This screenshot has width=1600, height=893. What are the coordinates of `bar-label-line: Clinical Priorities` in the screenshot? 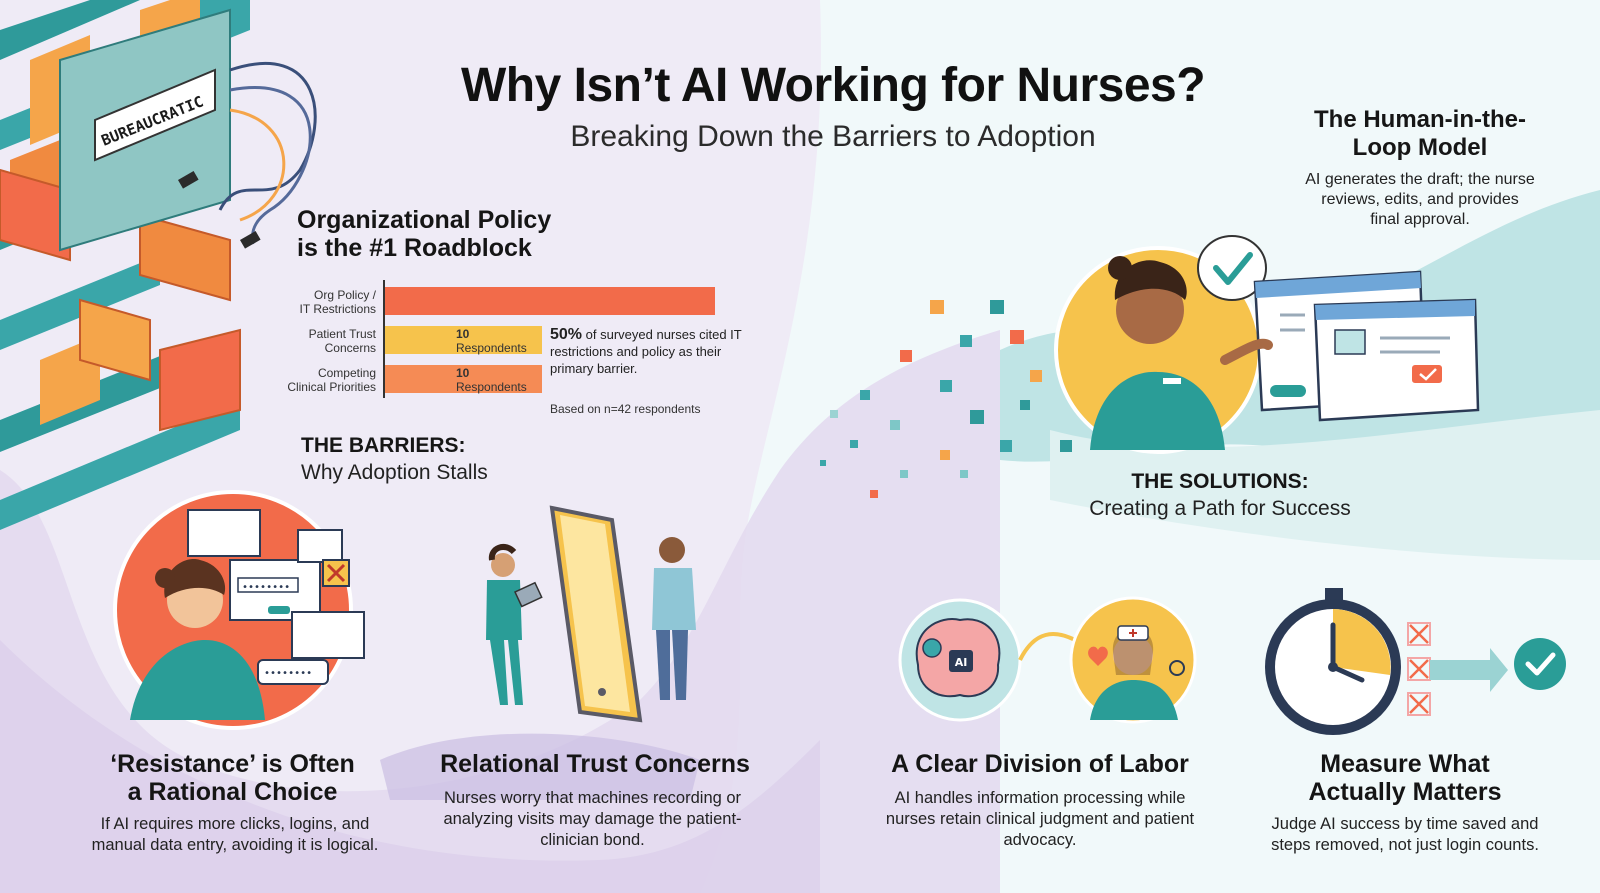 It's located at (331, 387).